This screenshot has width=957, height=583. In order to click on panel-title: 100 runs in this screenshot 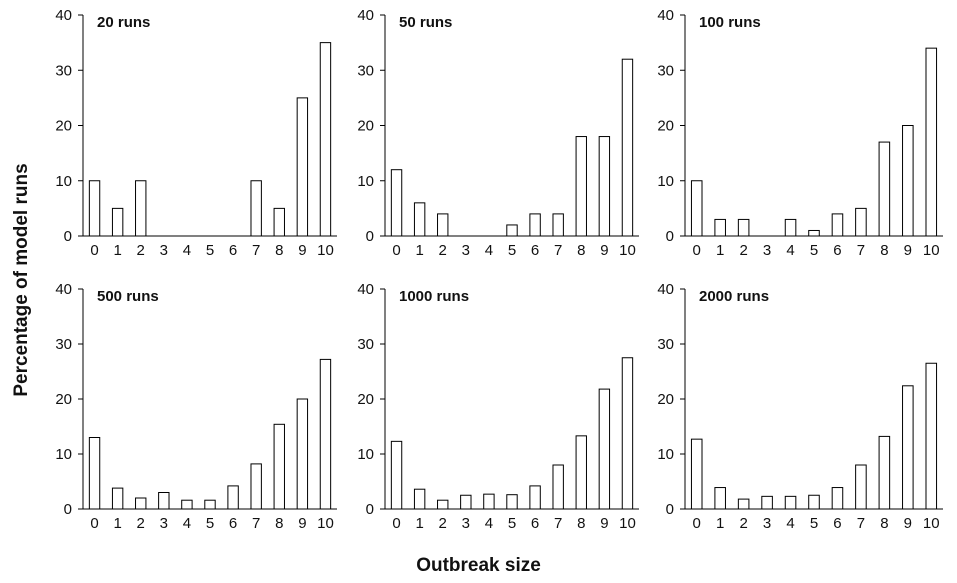, I will do `click(730, 22)`.